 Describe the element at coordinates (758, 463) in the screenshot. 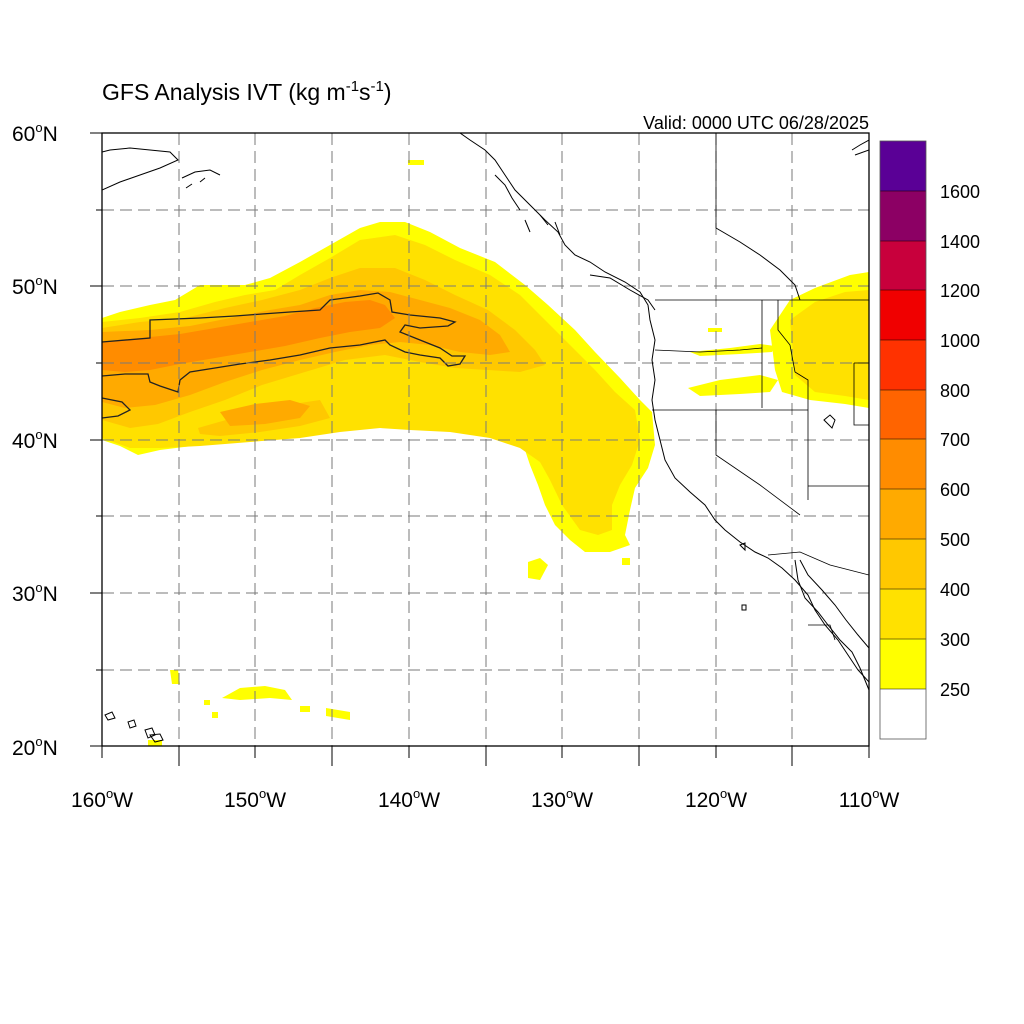

I see `nv-border` at that location.